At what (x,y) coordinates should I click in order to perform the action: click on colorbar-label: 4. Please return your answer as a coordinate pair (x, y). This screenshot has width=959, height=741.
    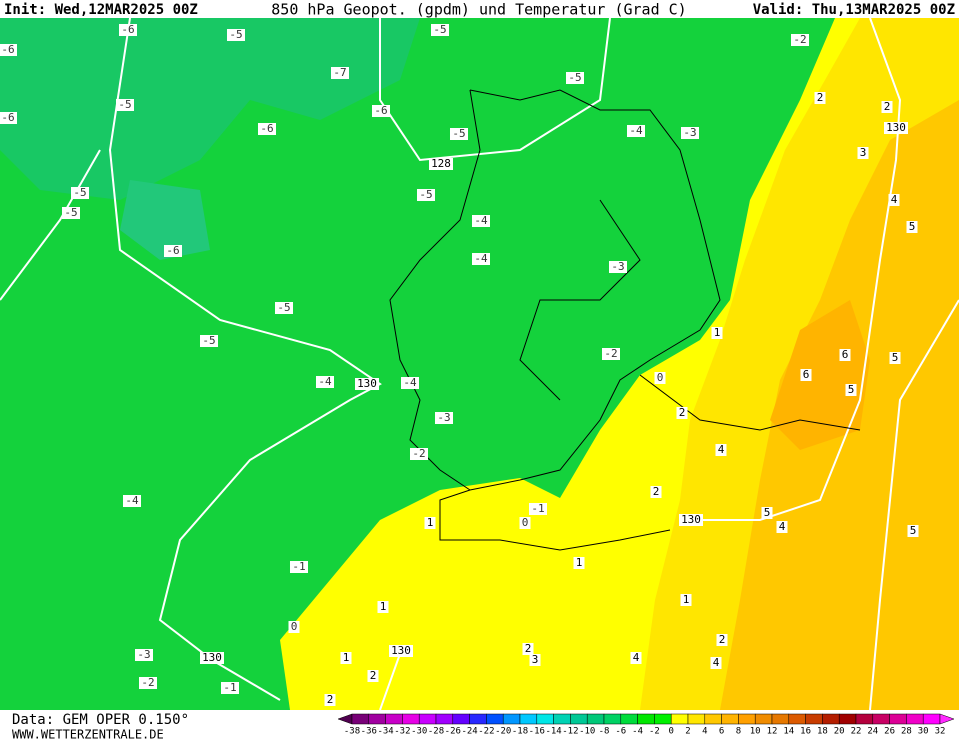
    Looking at the image, I should click on (704, 732).